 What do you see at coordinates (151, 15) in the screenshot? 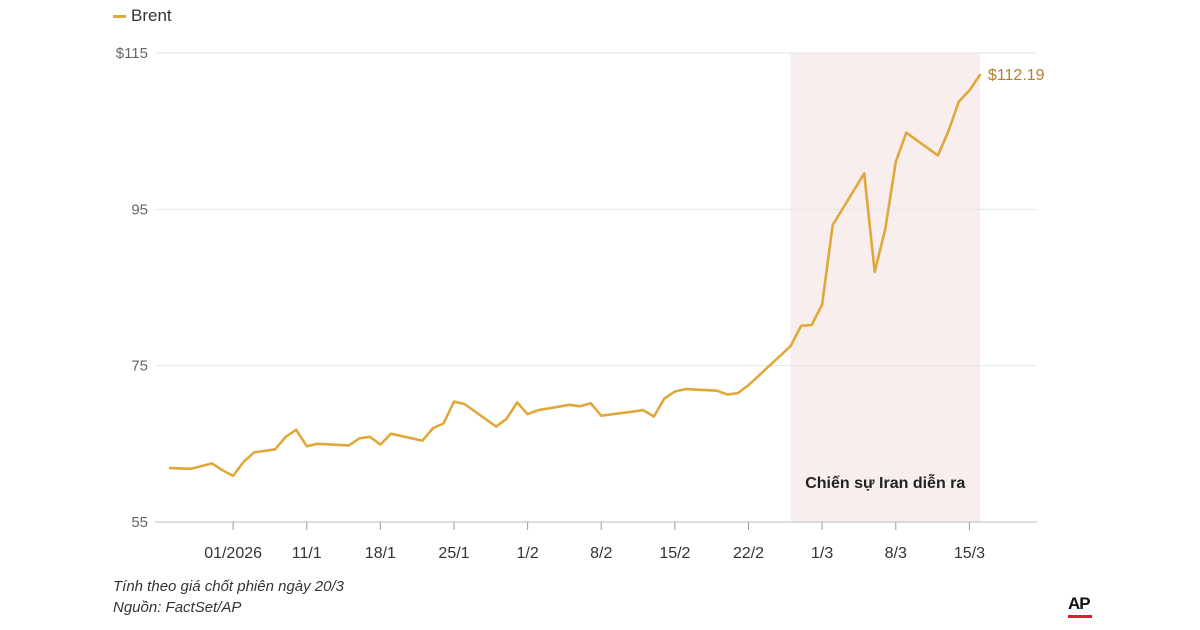
I see `legend-label-brent: Brent` at bounding box center [151, 15].